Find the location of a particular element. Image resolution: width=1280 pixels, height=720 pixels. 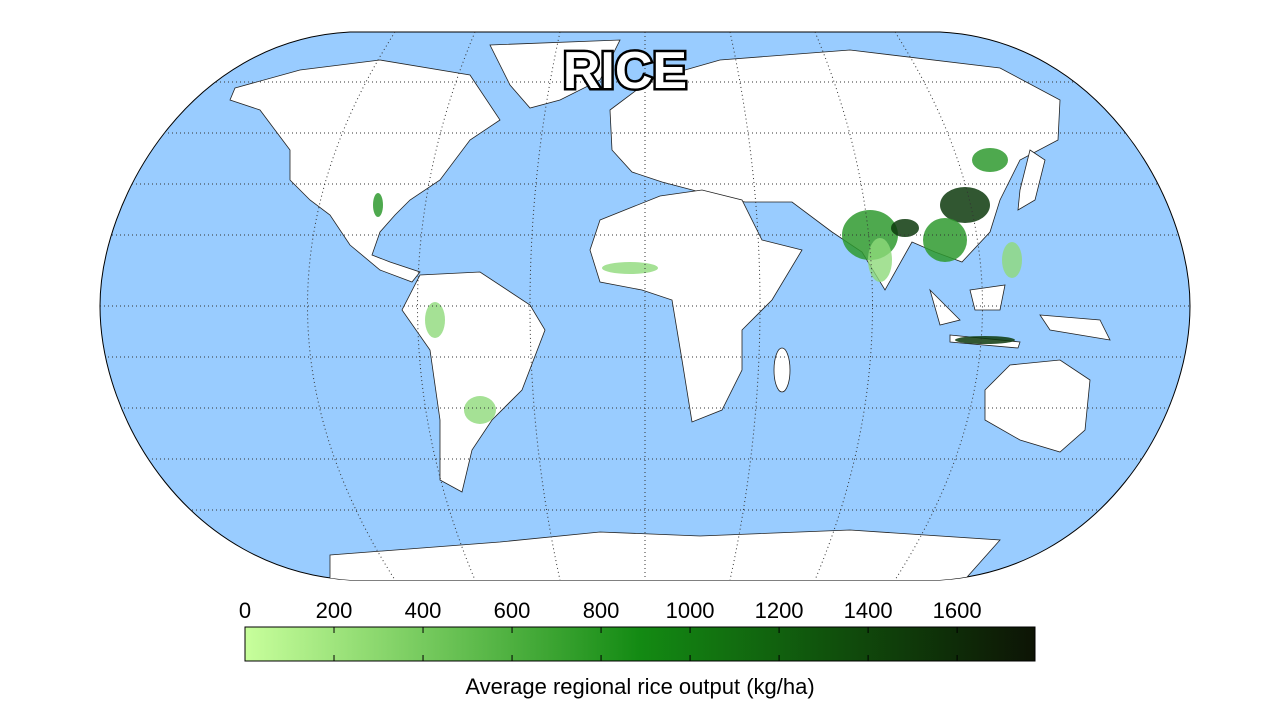

colorbar-tick-label: 1400 is located at coordinates (868, 610).